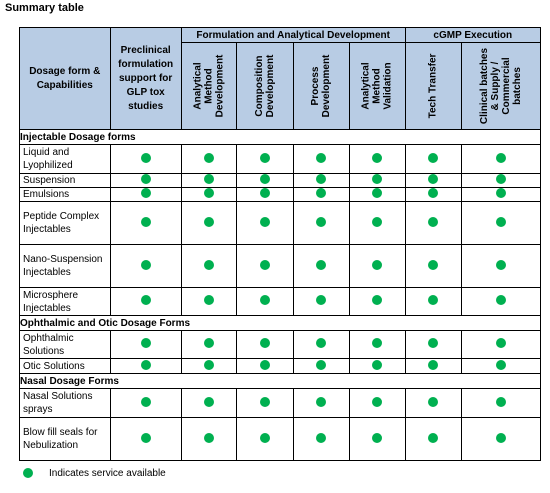  What do you see at coordinates (280, 381) in the screenshot?
I see `section-title: Nasal Dosage Forms` at bounding box center [280, 381].